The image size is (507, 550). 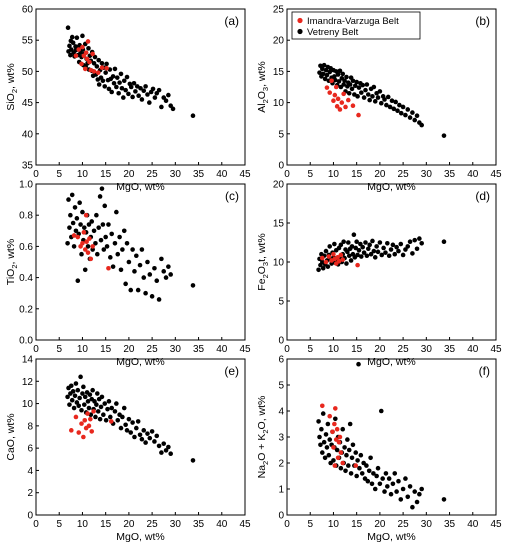 What do you see at coordinates (12, 86) in the screenshot?
I see `y-axis-label: SiO2, wt%` at bounding box center [12, 86].